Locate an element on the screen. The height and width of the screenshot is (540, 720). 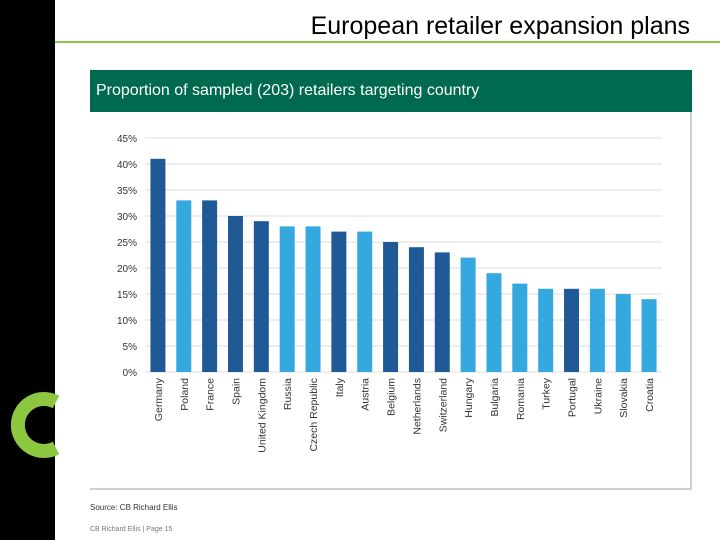
bar-ukraine is located at coordinates (597, 330).